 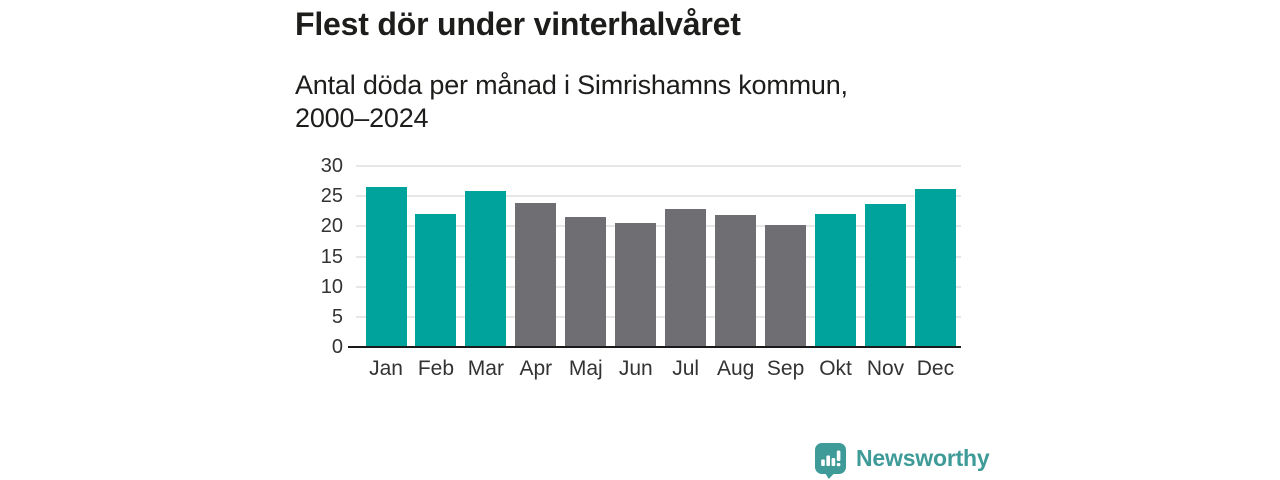 I want to click on x-tick-label-dec: Dec, so click(x=935, y=368).